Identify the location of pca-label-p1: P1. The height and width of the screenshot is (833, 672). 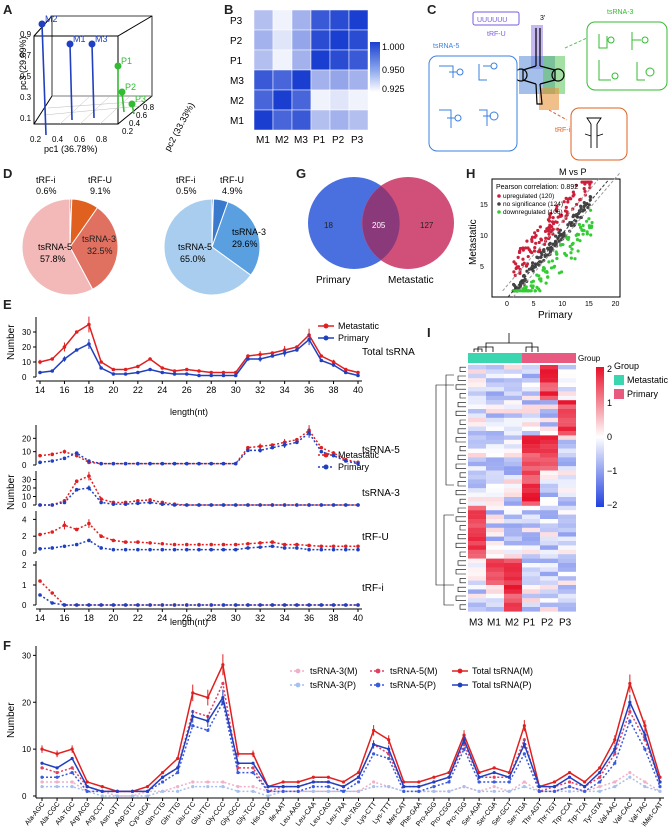
(126, 61).